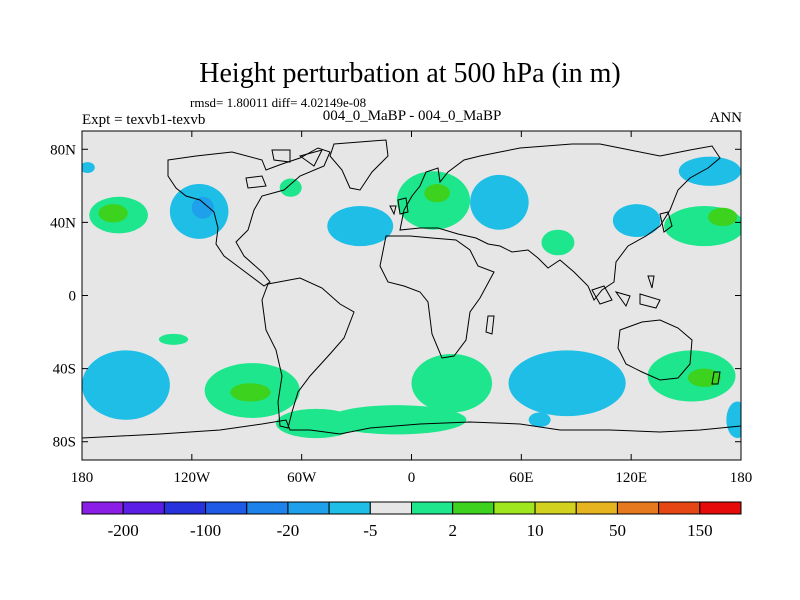 The image size is (800, 600). What do you see at coordinates (63, 223) in the screenshot?
I see `y-tick-label-1: 40N` at bounding box center [63, 223].